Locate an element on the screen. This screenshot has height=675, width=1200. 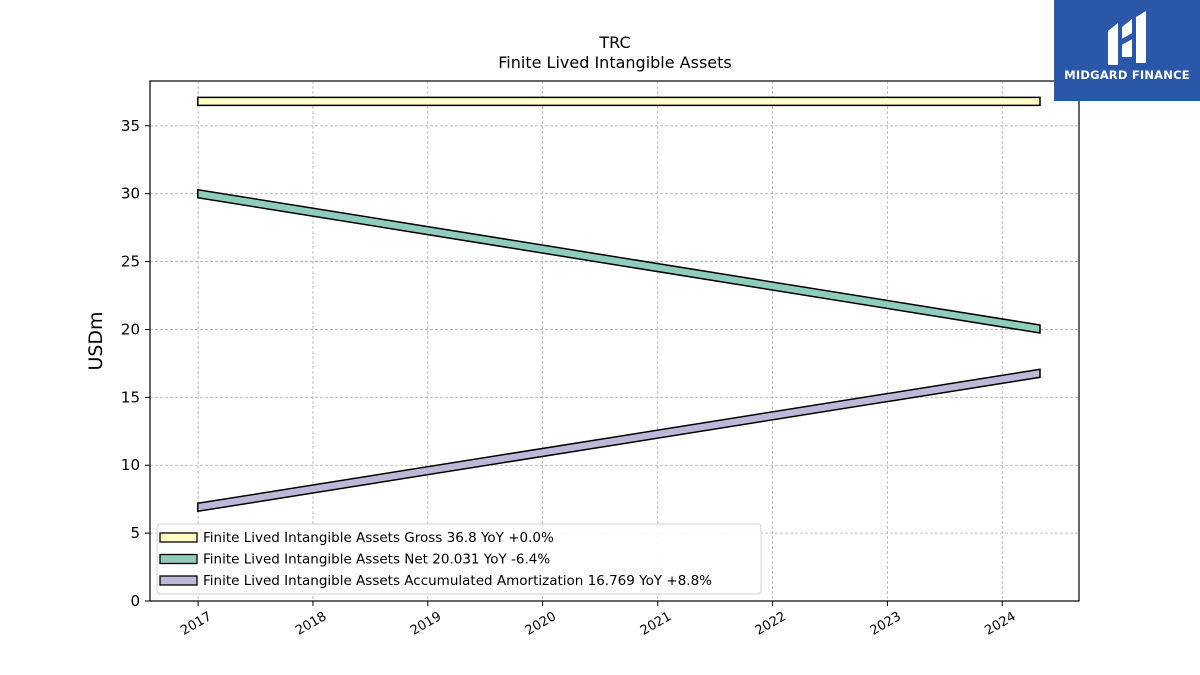
brand-logo: MIDGARD FINANCE is located at coordinates (1127, 50).